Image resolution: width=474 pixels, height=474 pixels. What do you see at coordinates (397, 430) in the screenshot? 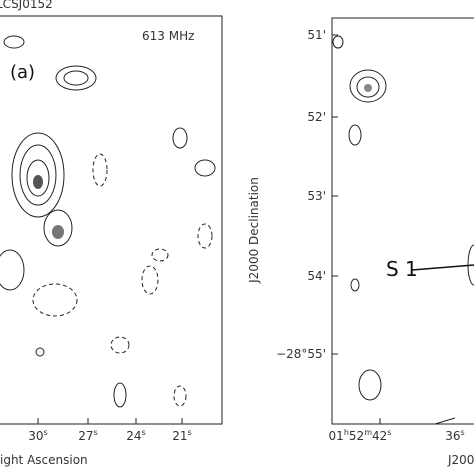
I see `x-ticks: 01h52m42s 36s` at bounding box center [397, 430].